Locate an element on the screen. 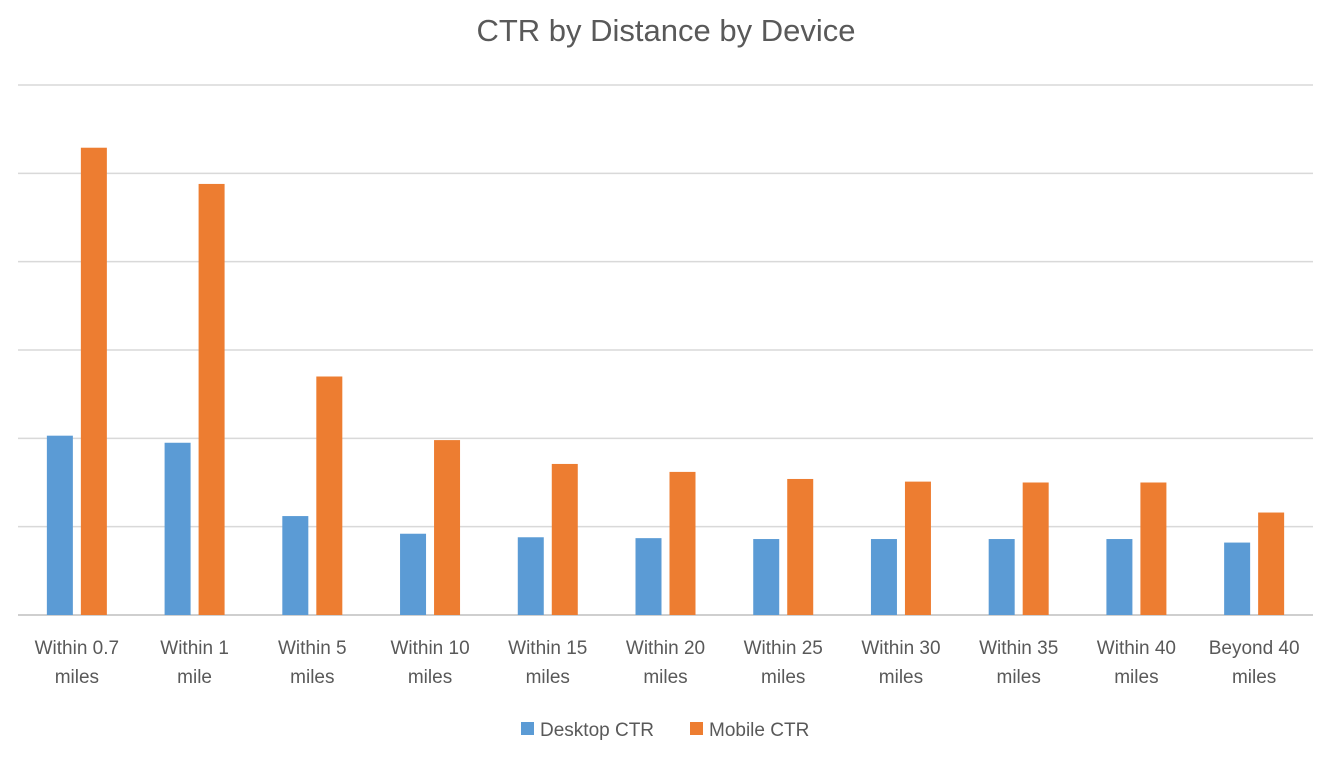 The image size is (1343, 766). chart-title: CTR by Distance by Device is located at coordinates (665, 30).